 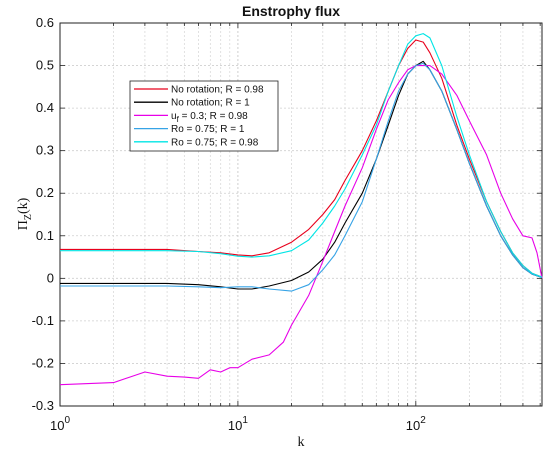 I want to click on y-axis-label: ΠZ(k), so click(x=25, y=213).